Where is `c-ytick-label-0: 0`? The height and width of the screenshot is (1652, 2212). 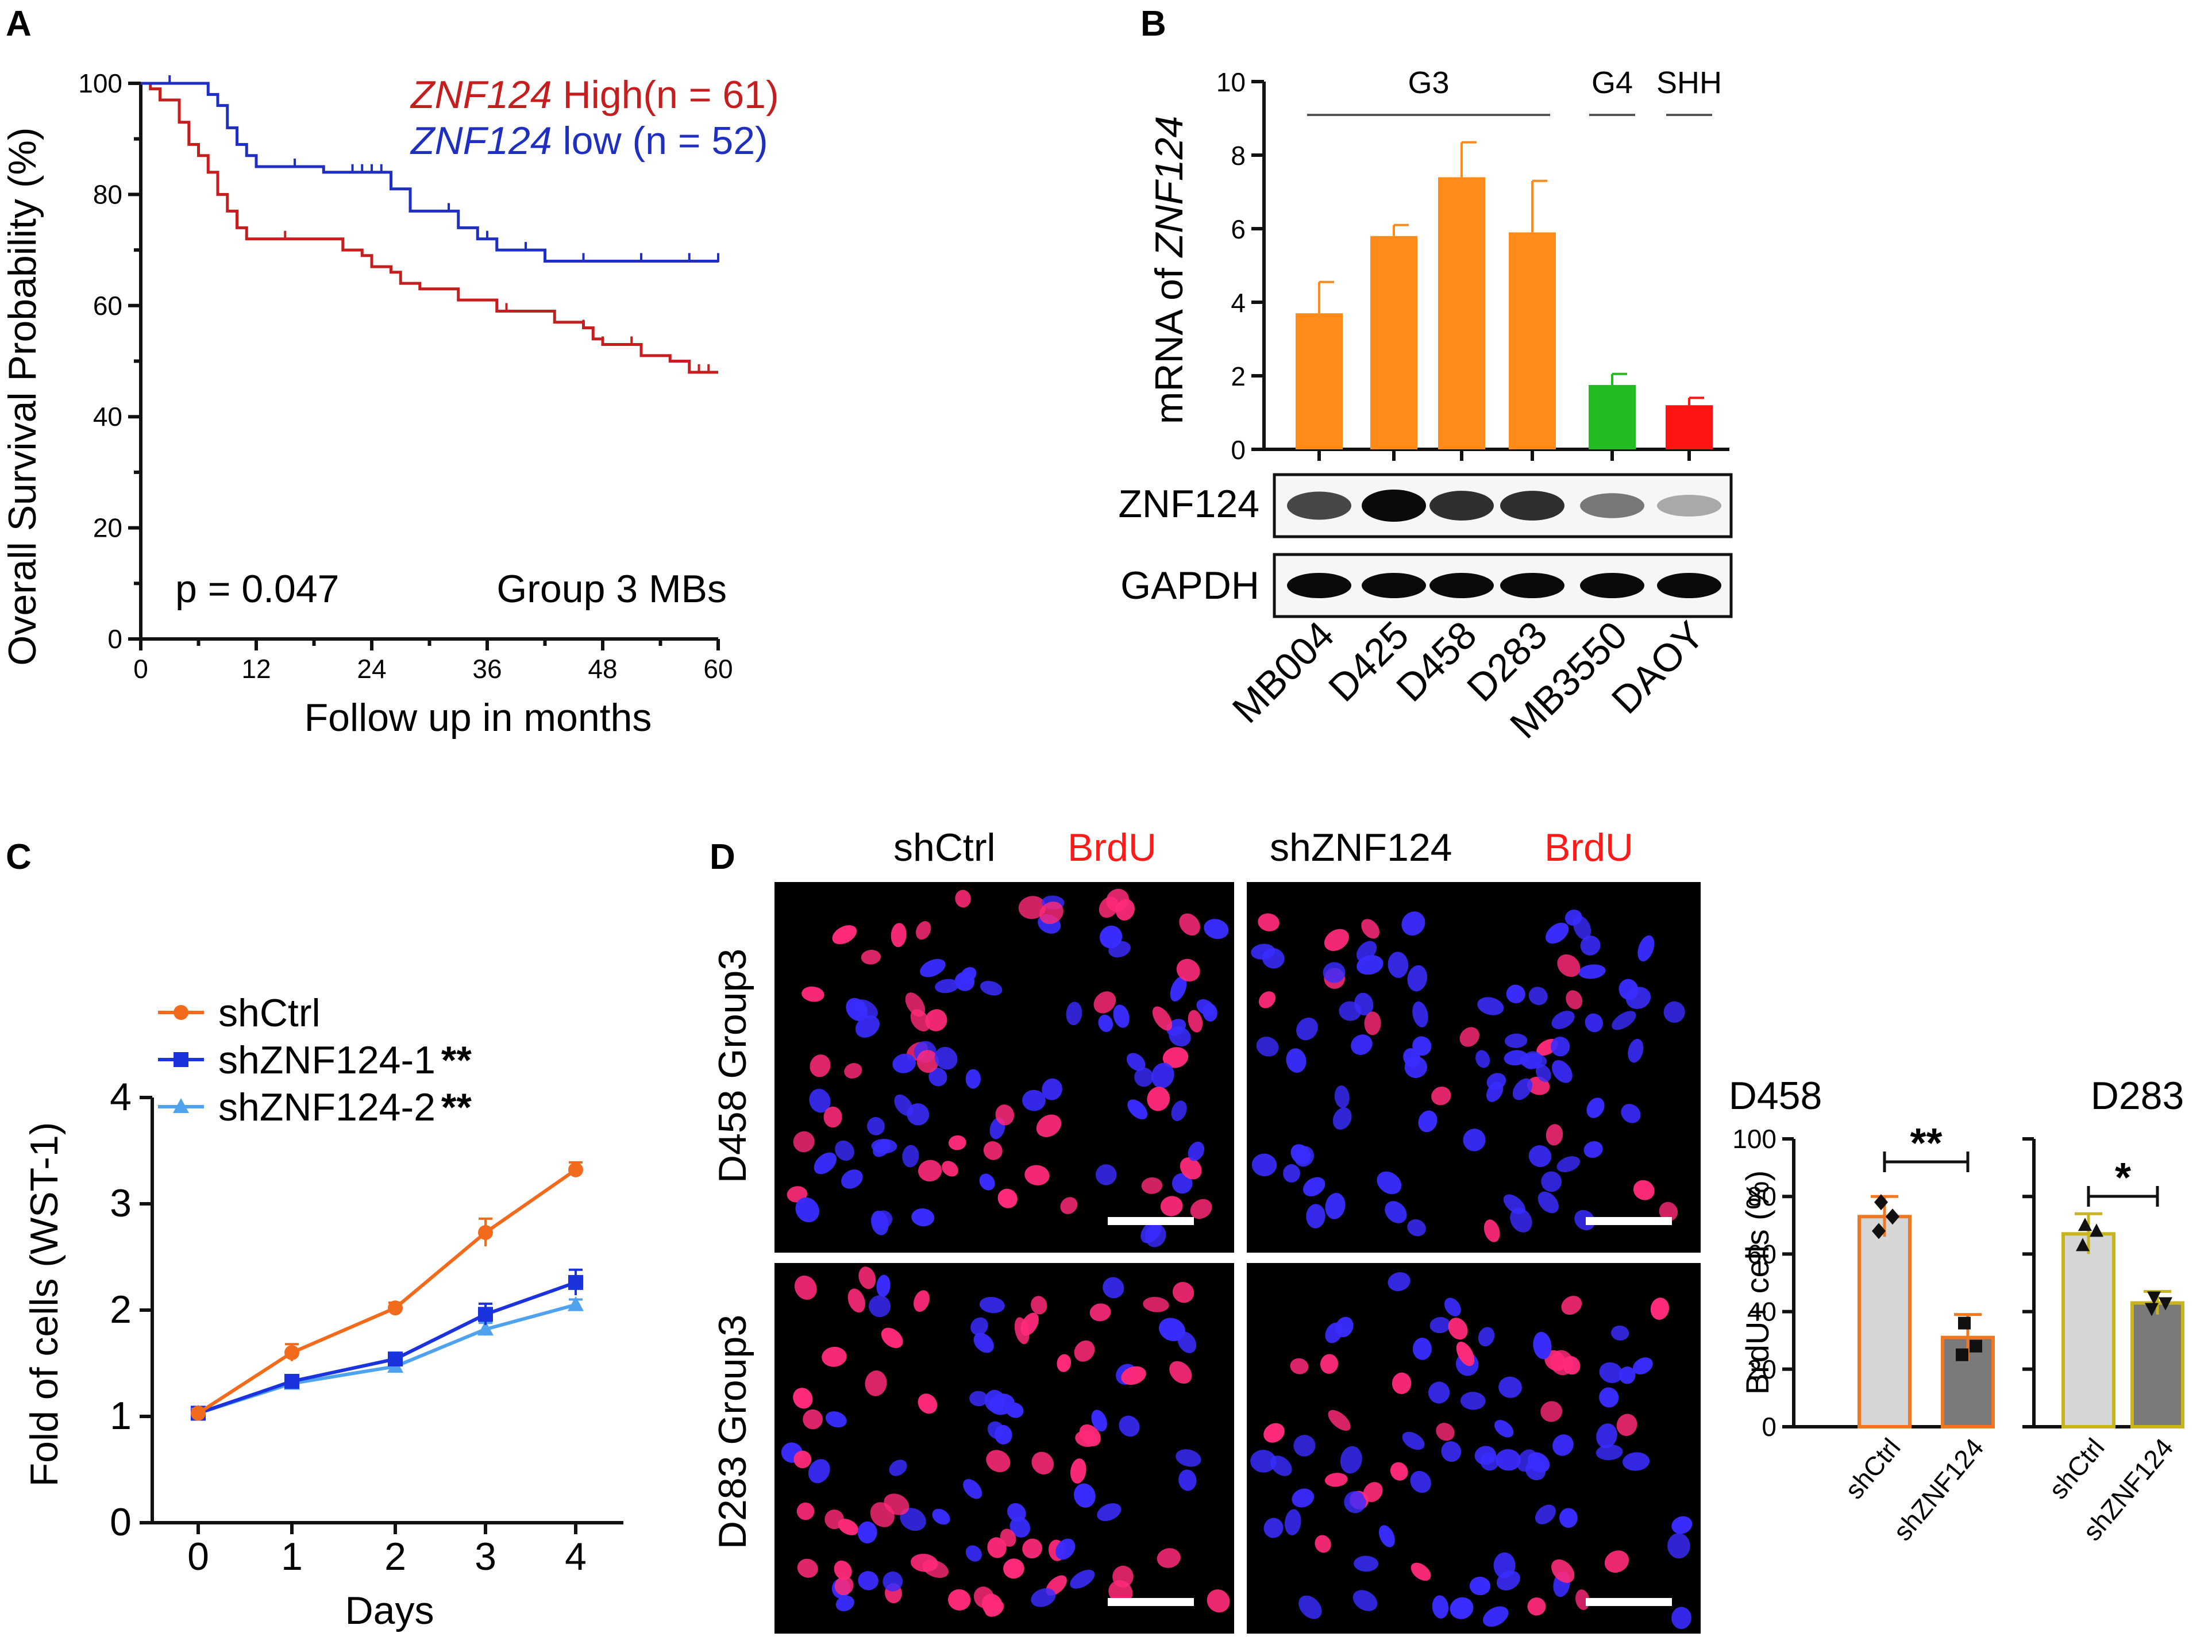
c-ytick-label-0: 0 is located at coordinates (121, 1522).